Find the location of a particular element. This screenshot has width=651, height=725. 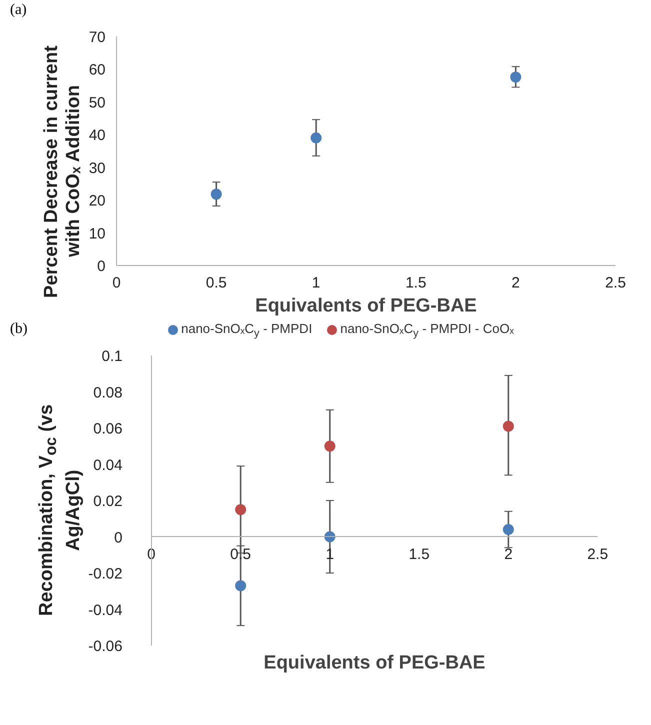

text: (b) is located at coordinates (19, 329).